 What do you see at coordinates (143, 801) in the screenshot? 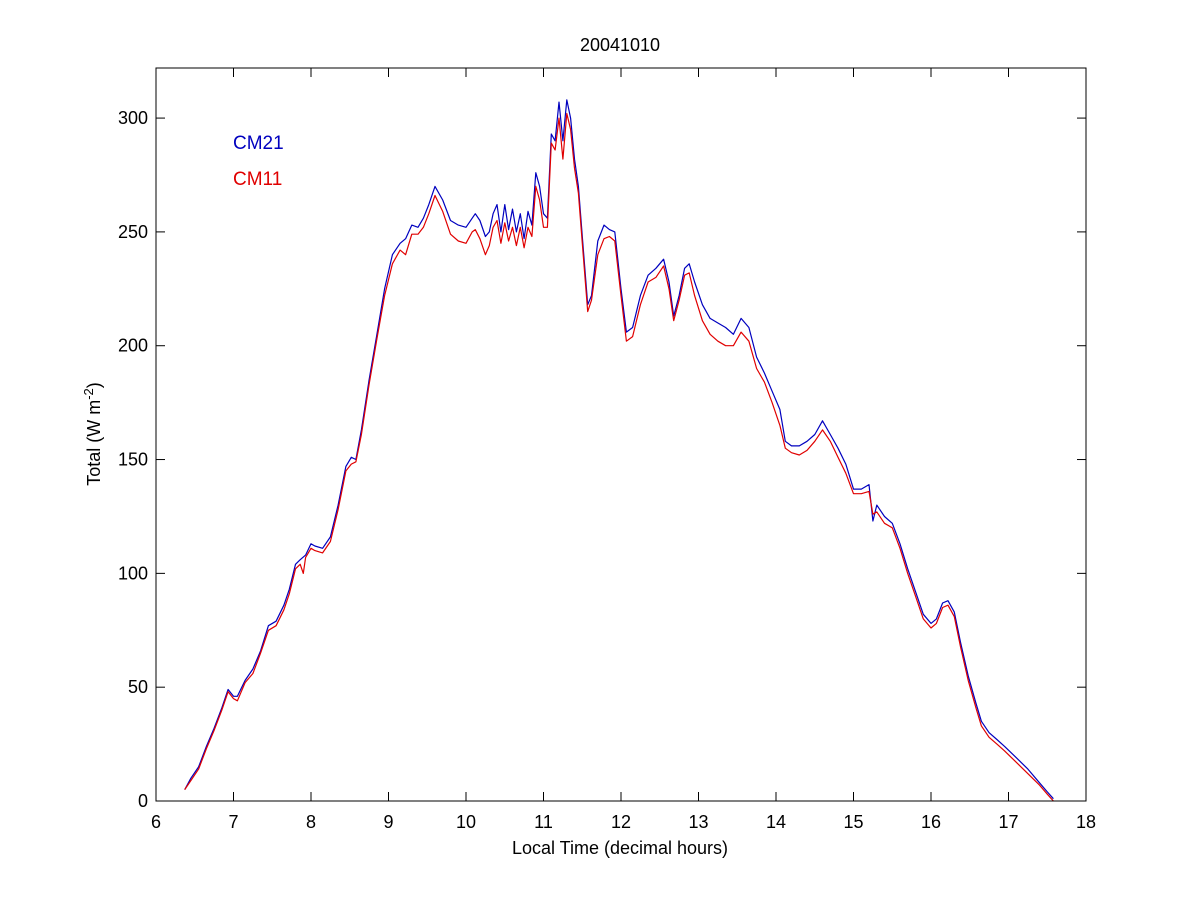
I see `y-tick-label: 0` at bounding box center [143, 801].